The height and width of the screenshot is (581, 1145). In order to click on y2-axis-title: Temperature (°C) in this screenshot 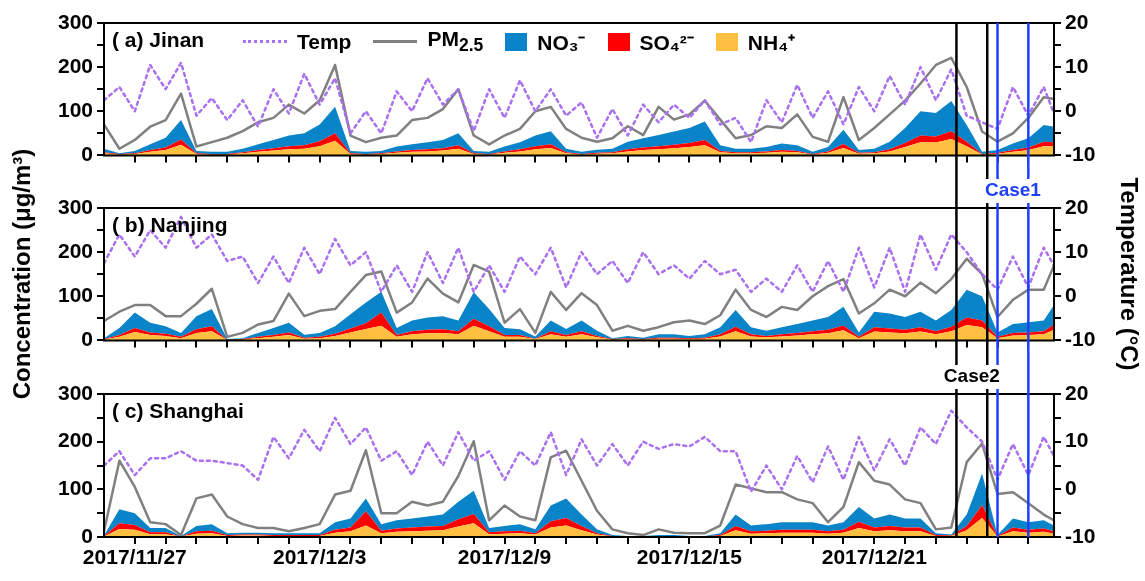, I will do `click(1128, 274)`.